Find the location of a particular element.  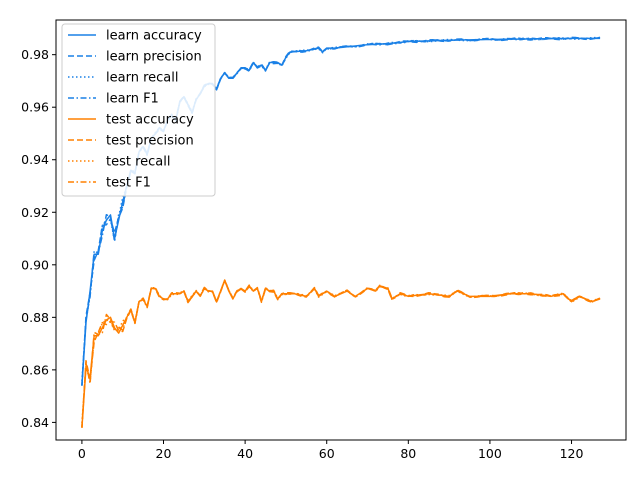

legend-label: learn accuracy is located at coordinates (154, 36).